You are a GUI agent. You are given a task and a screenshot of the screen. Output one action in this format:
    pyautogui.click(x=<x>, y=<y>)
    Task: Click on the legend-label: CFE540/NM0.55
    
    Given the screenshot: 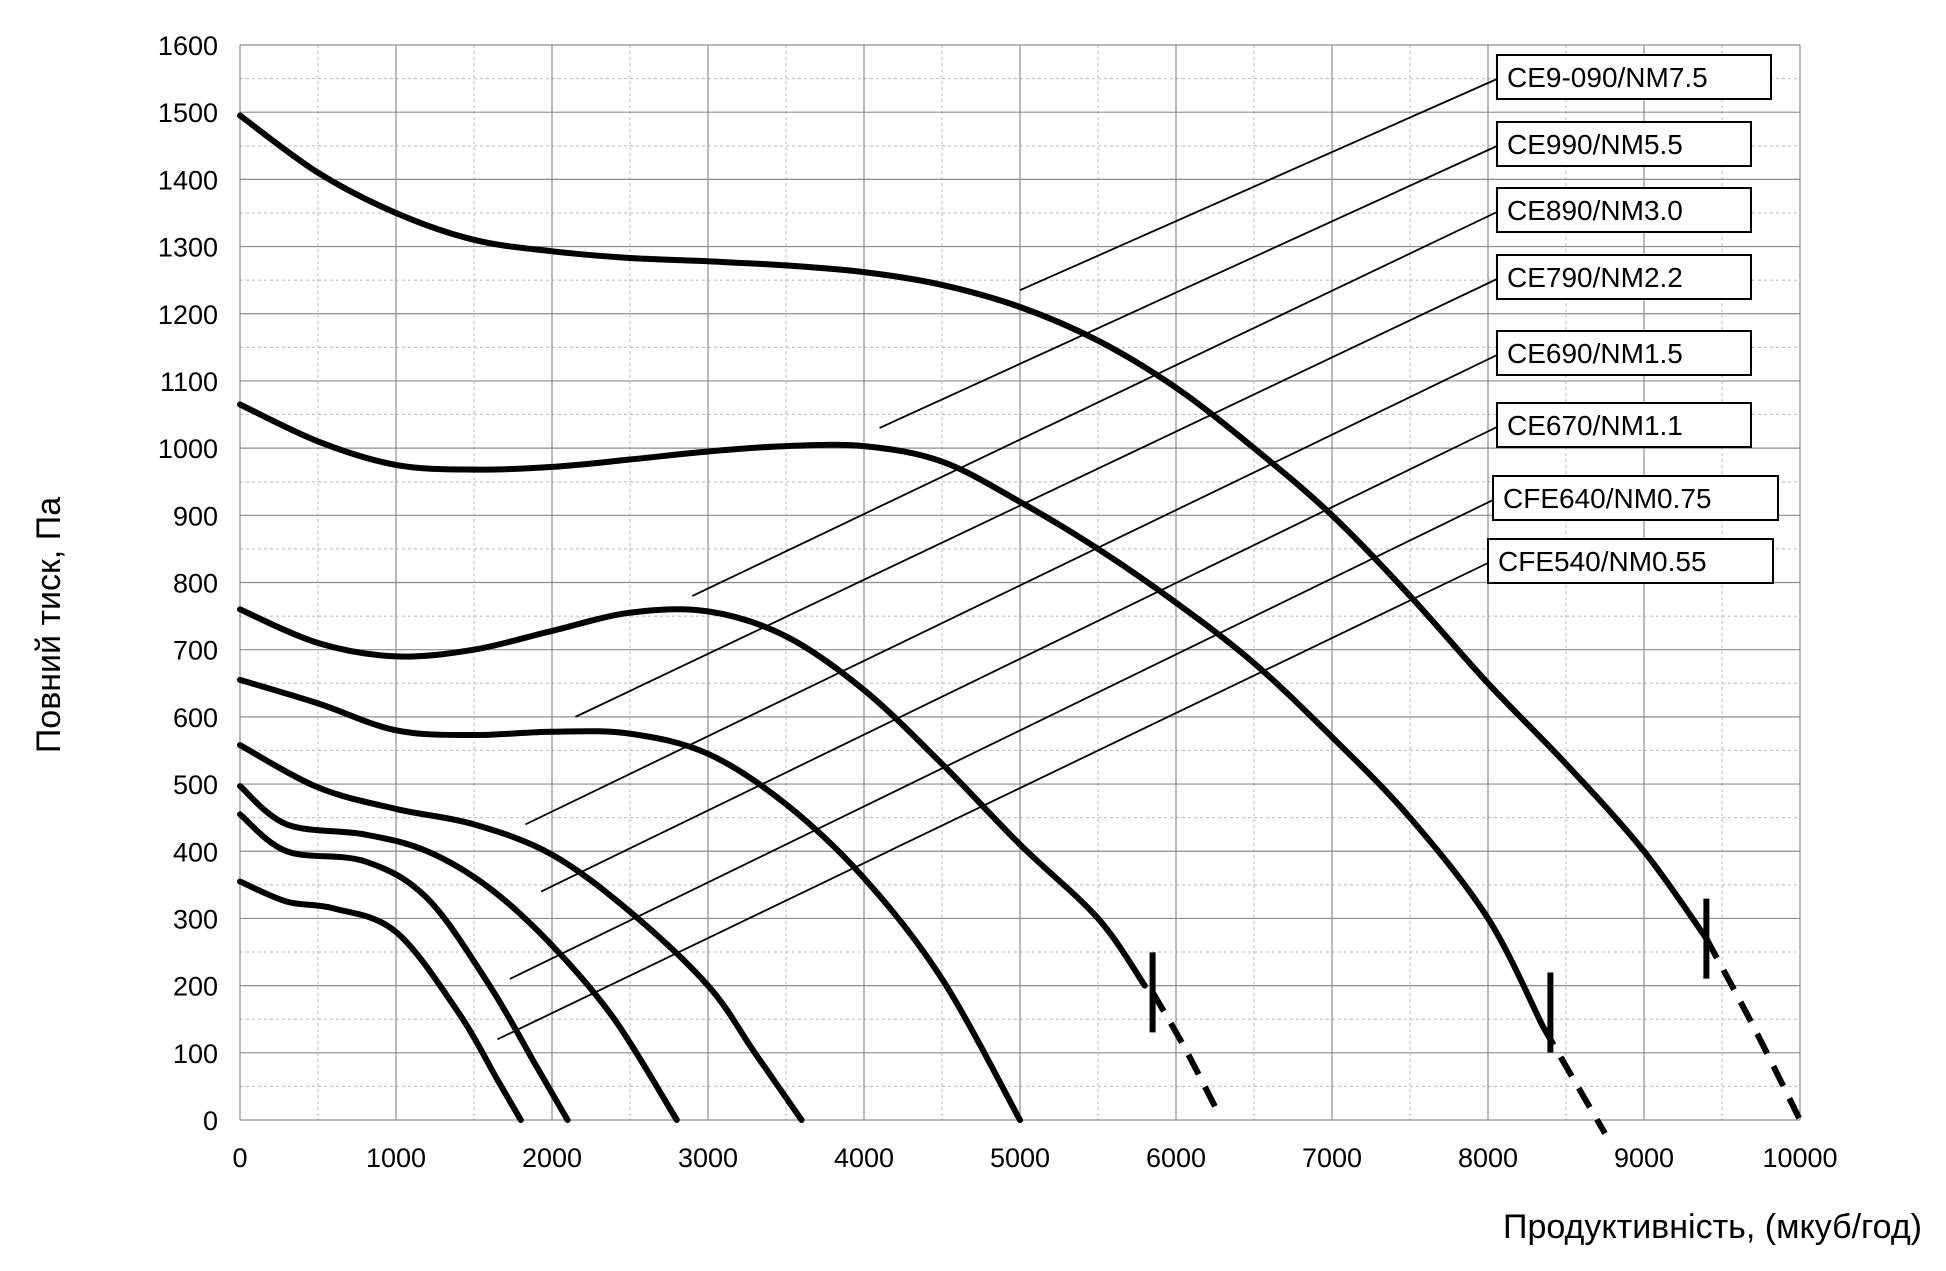 What is the action you would take?
    pyautogui.click(x=1602, y=561)
    